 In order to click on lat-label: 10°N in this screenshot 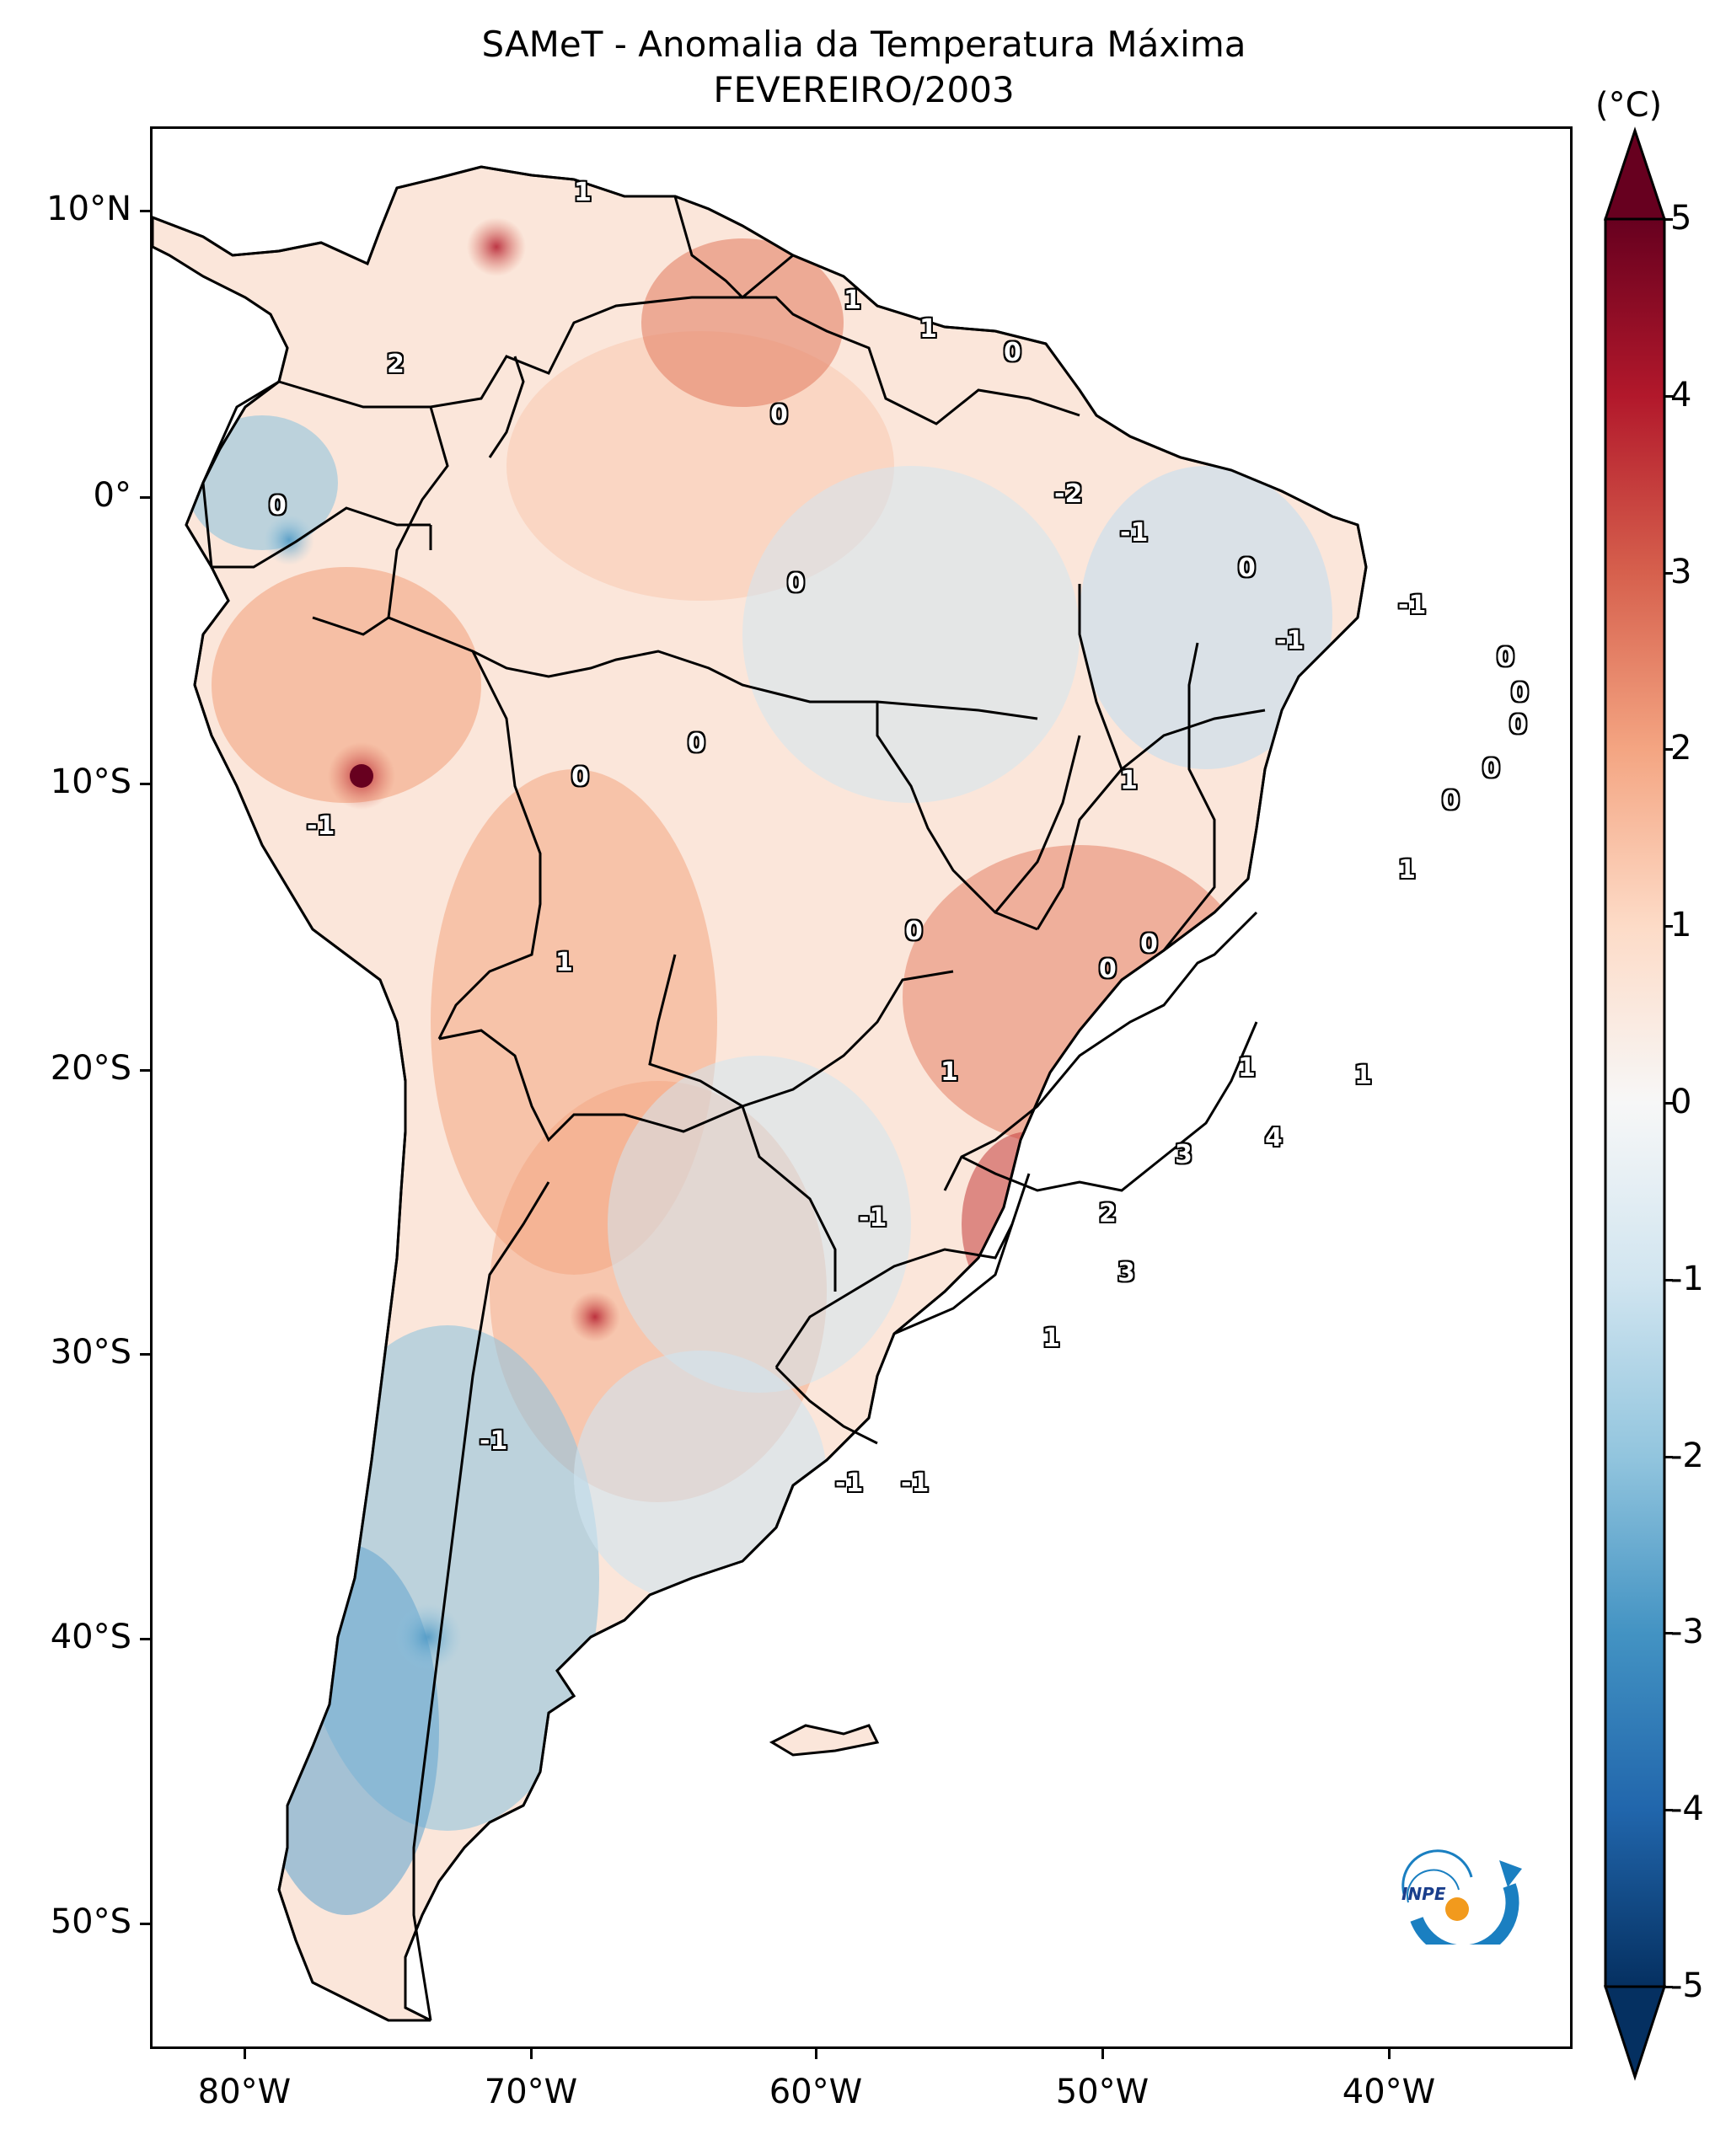, I will do `click(88, 209)`.